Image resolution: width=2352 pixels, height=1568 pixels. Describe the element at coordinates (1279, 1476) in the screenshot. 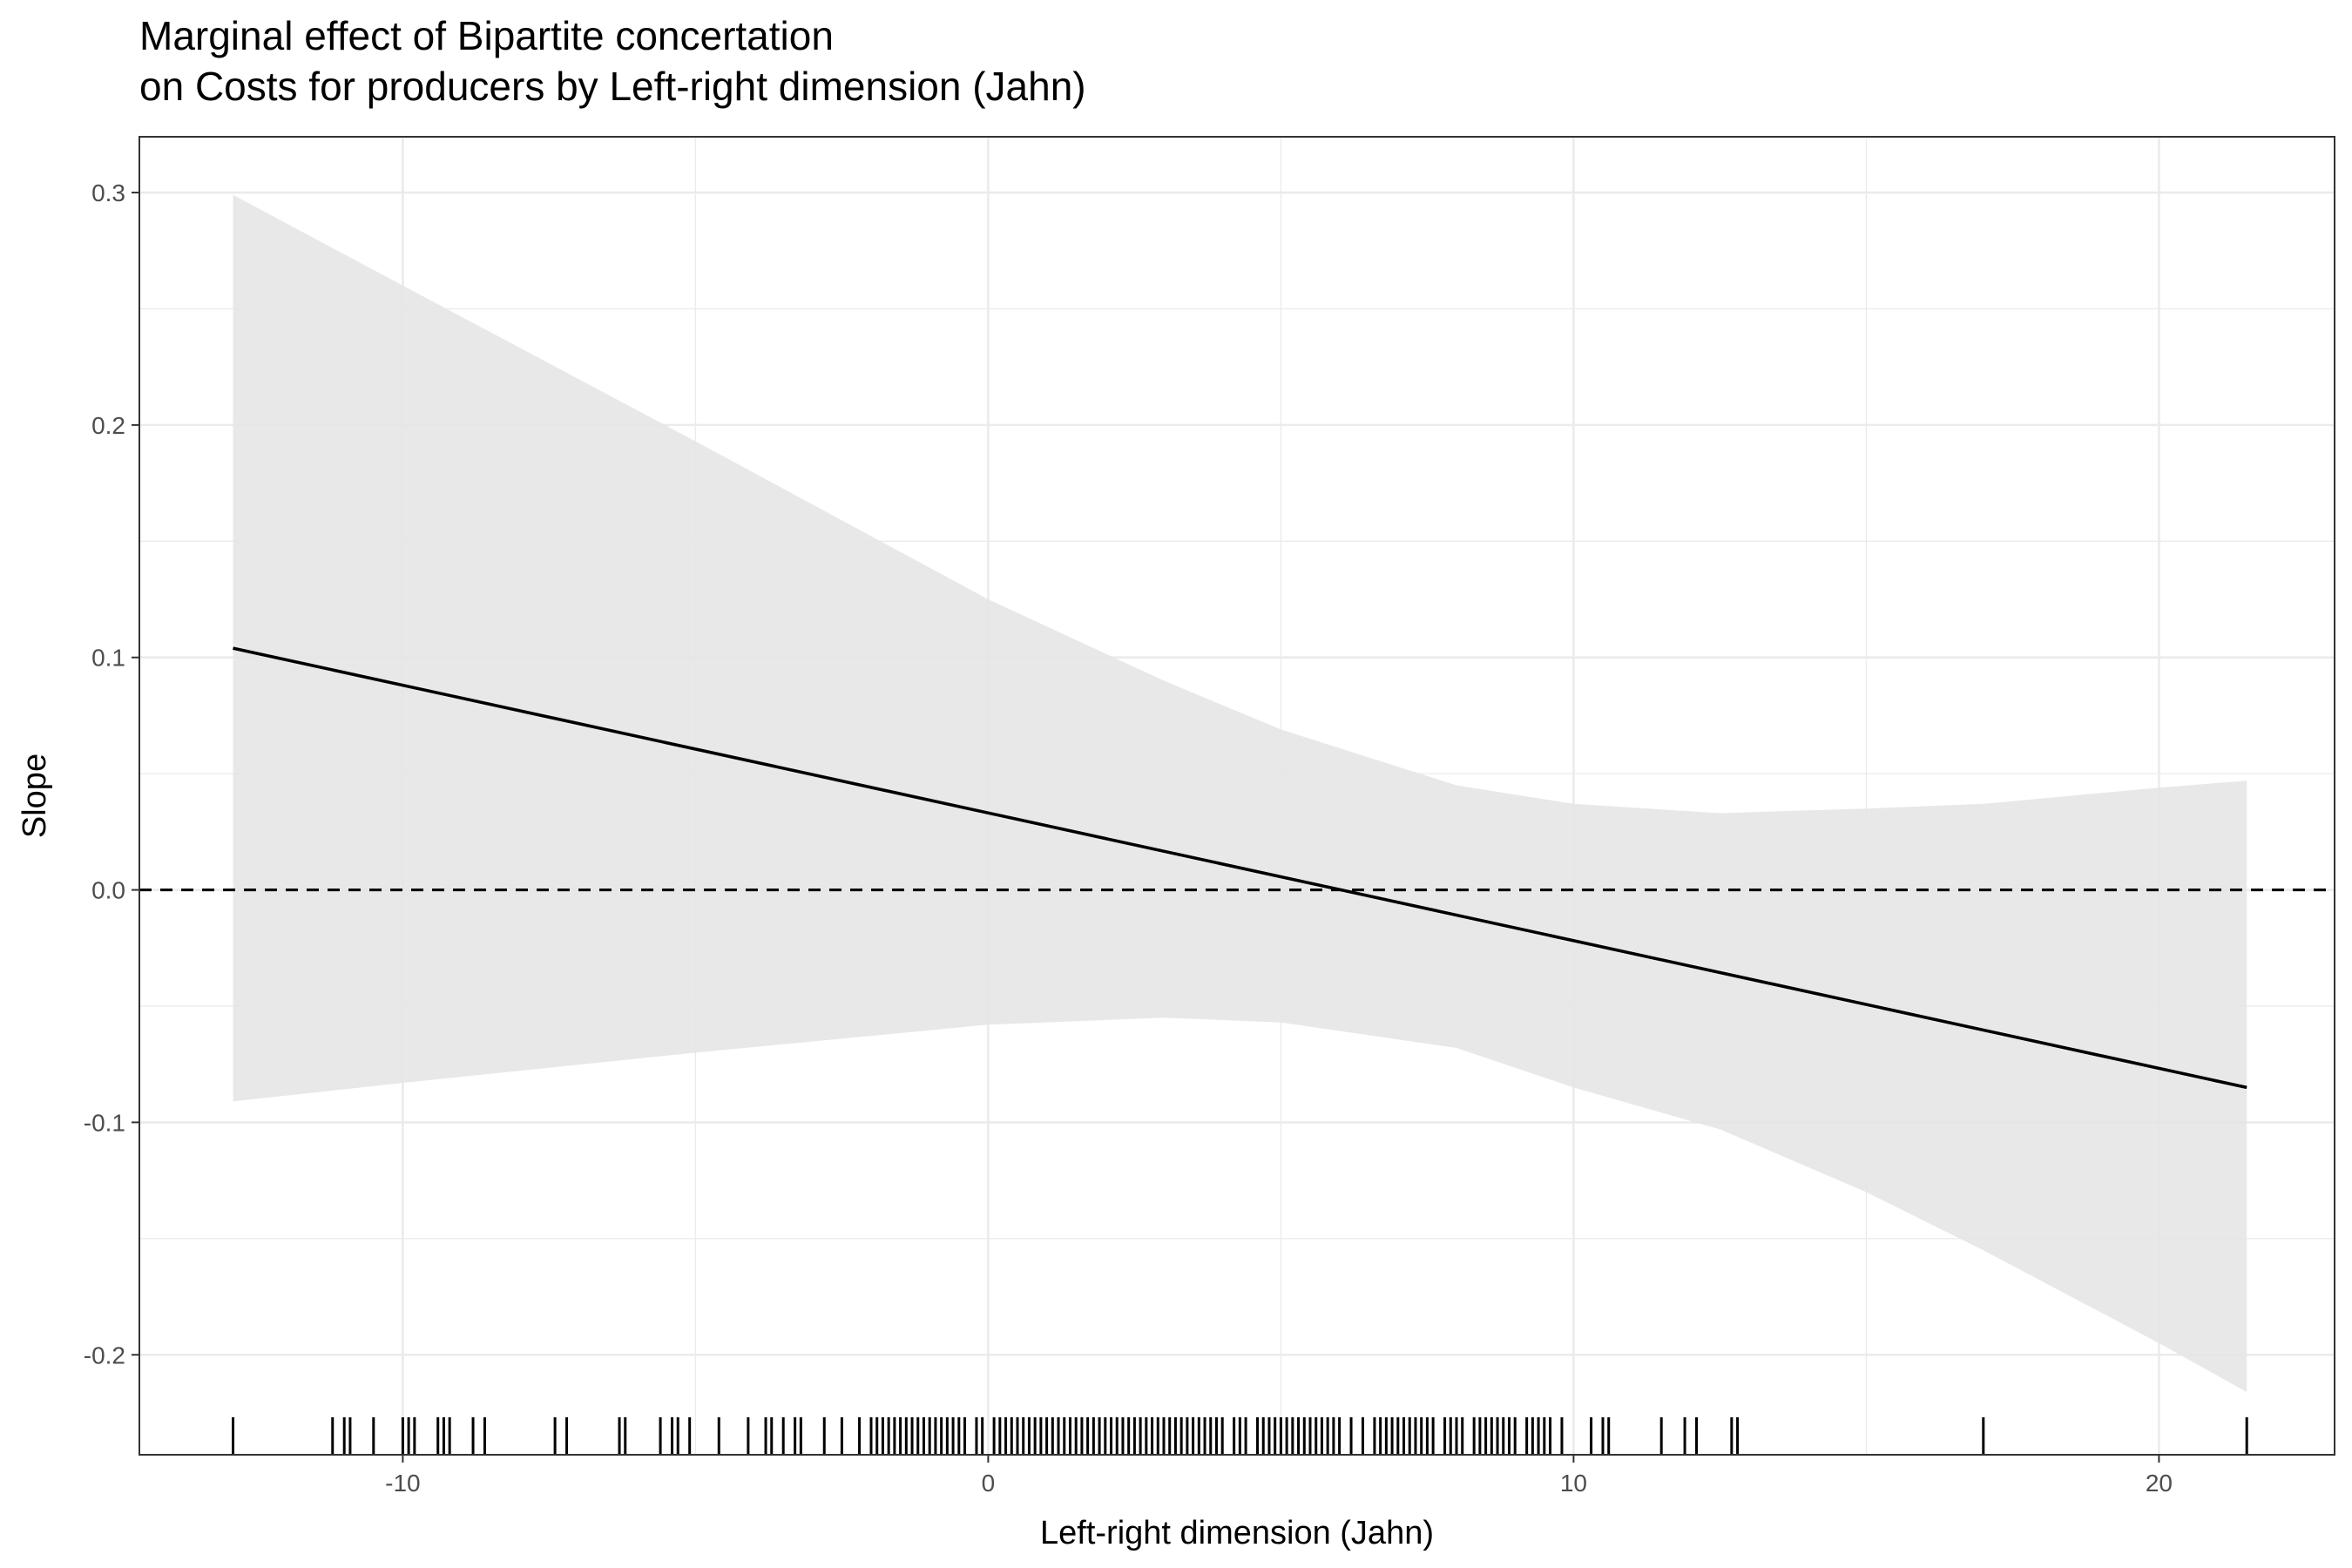

I see `x-axis: -10 0 10 20` at that location.